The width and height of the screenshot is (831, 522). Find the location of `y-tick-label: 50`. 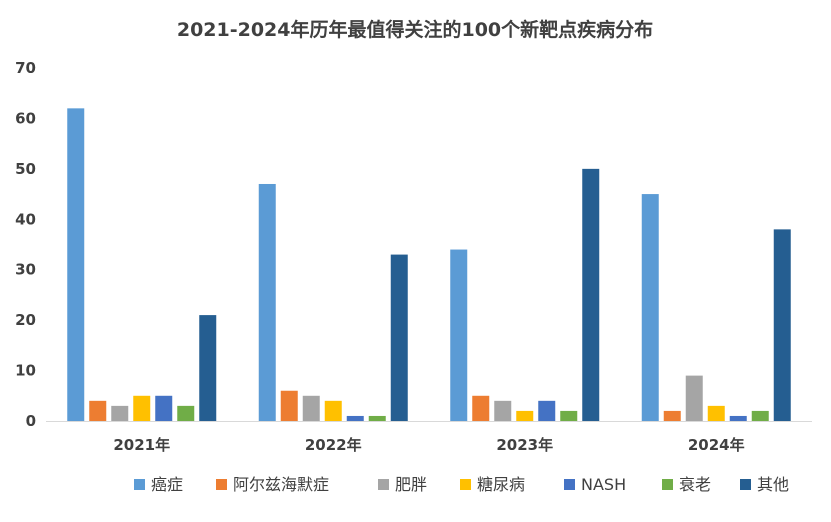

y-tick-label: 50 is located at coordinates (25, 169).